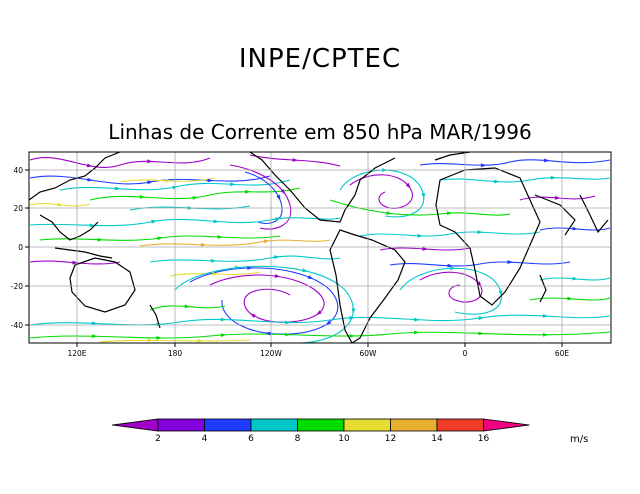  Describe the element at coordinates (320, 59) in the screenshot. I see `org-title: INPE/CPTEC` at that location.